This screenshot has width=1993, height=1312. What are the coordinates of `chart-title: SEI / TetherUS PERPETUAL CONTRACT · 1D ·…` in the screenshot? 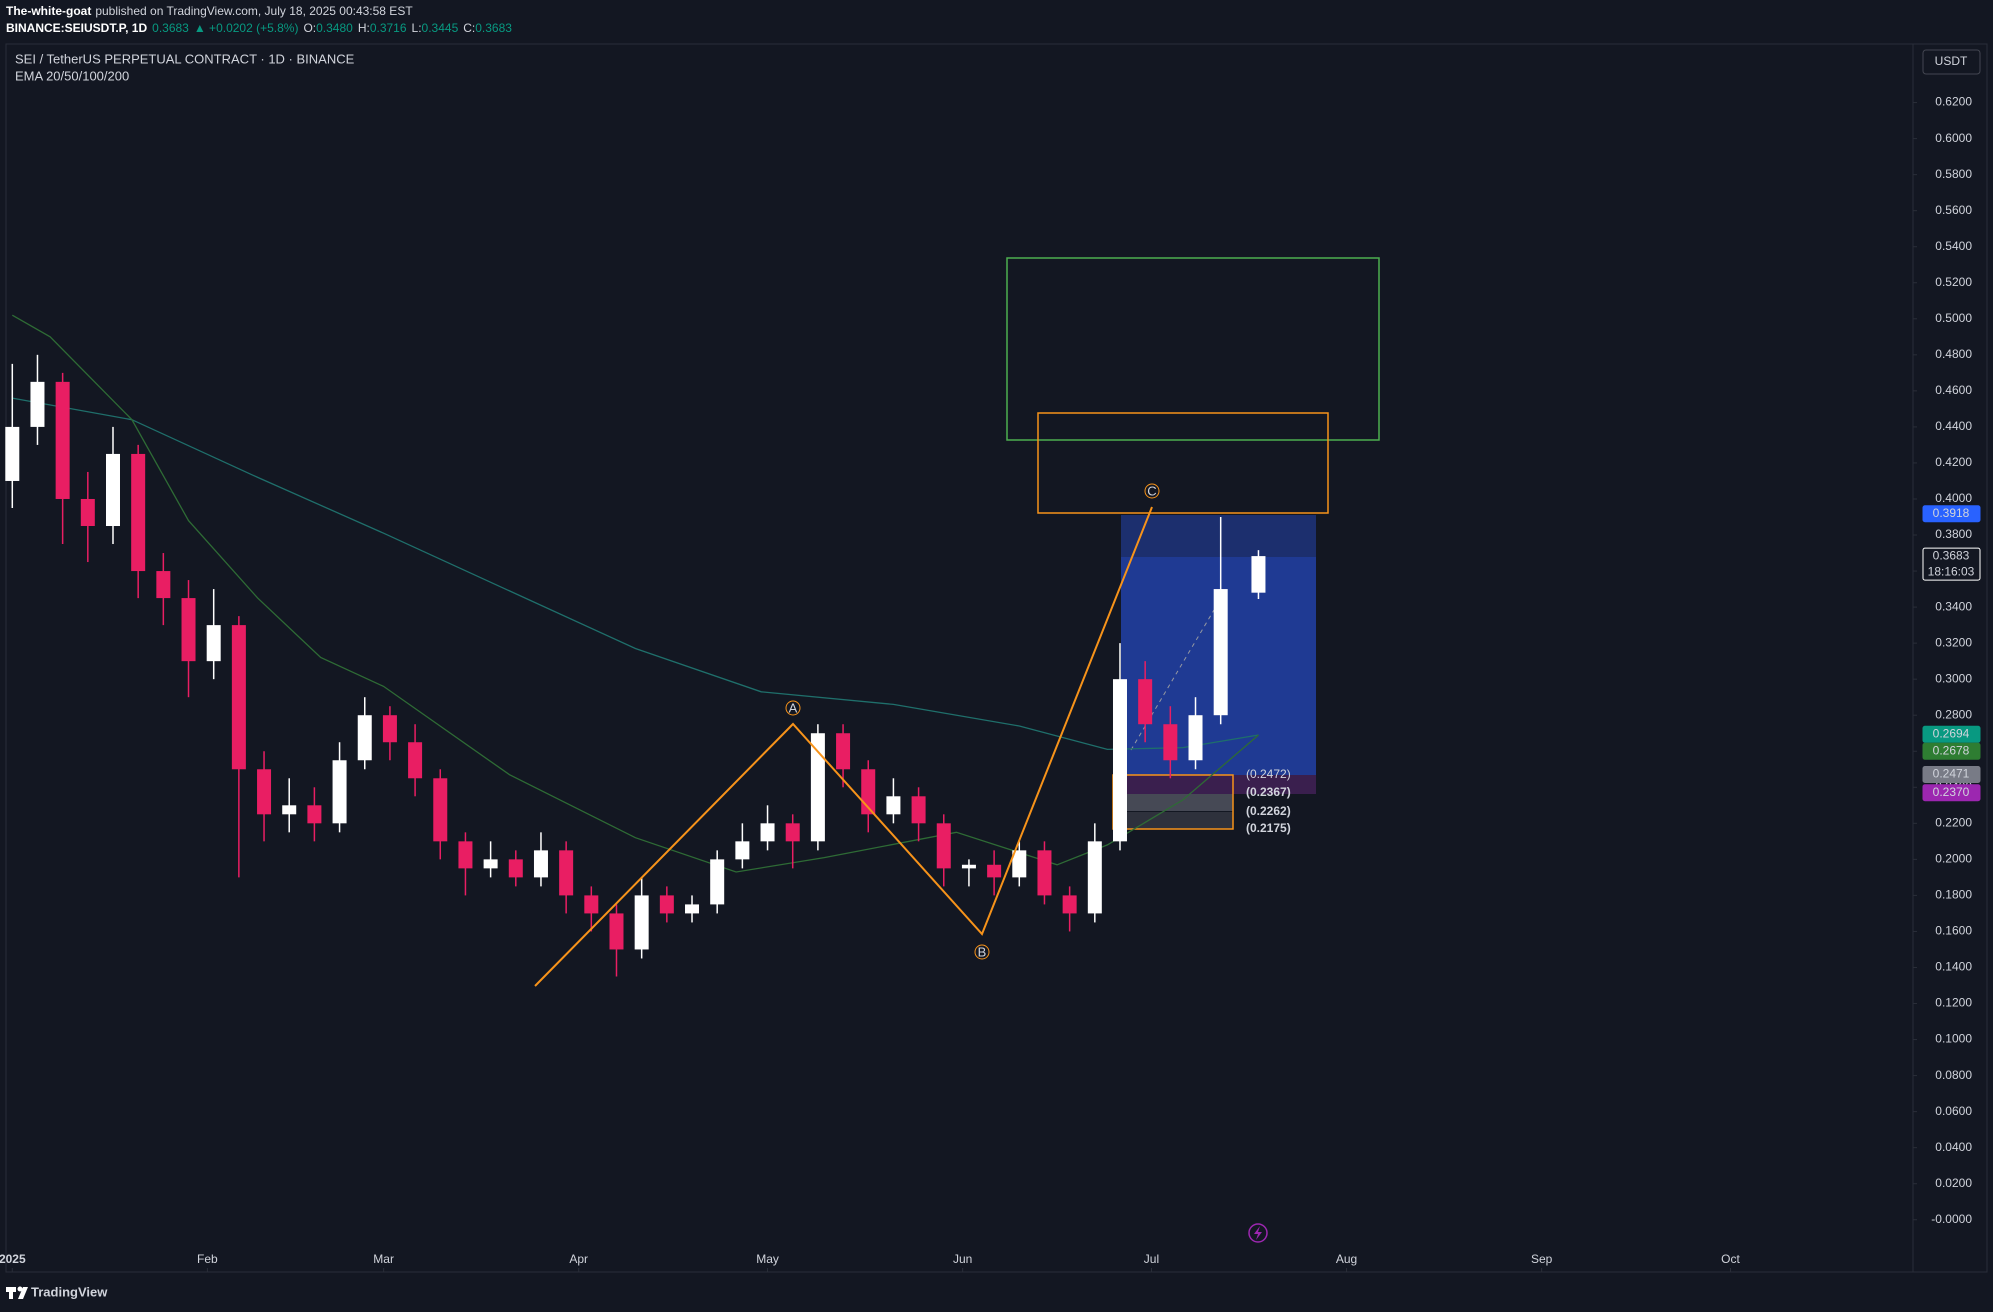 It's located at (185, 58).